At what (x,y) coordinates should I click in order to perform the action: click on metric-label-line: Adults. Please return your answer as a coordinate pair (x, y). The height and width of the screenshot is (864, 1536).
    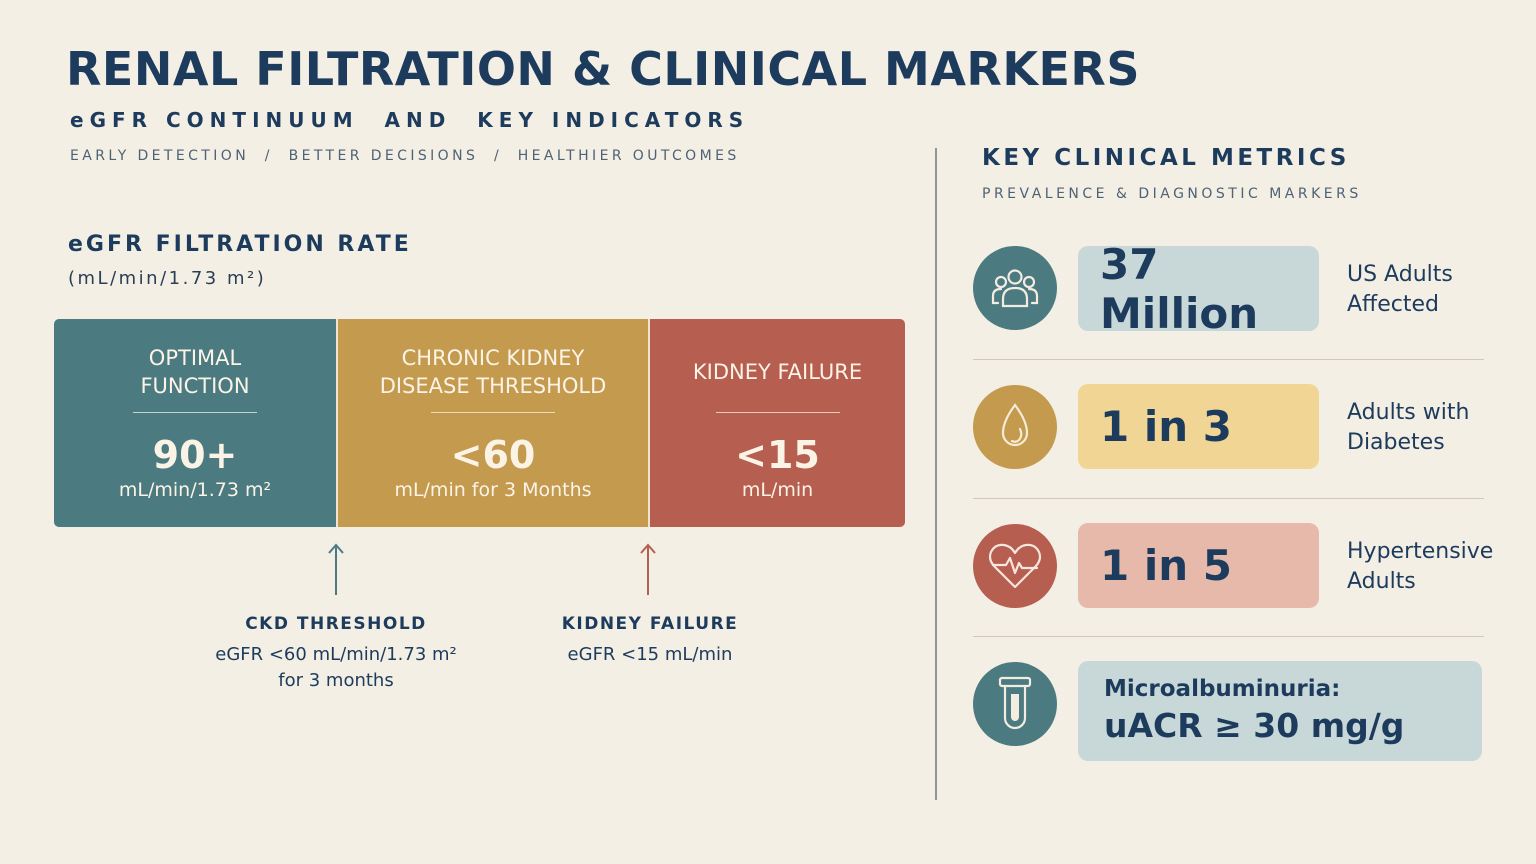
    Looking at the image, I should click on (1381, 581).